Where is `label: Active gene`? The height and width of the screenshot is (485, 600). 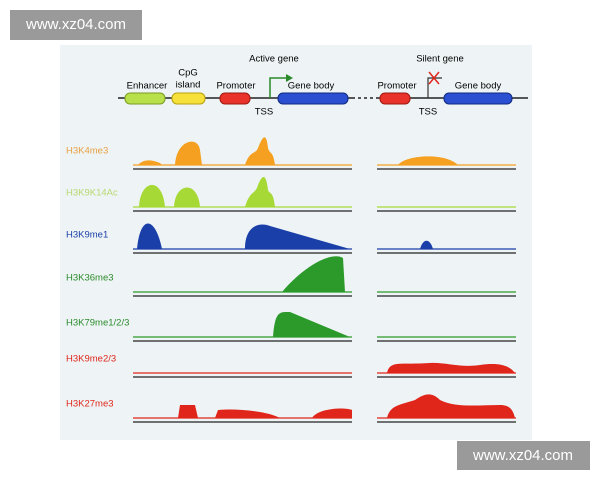
label: Active gene is located at coordinates (274, 59).